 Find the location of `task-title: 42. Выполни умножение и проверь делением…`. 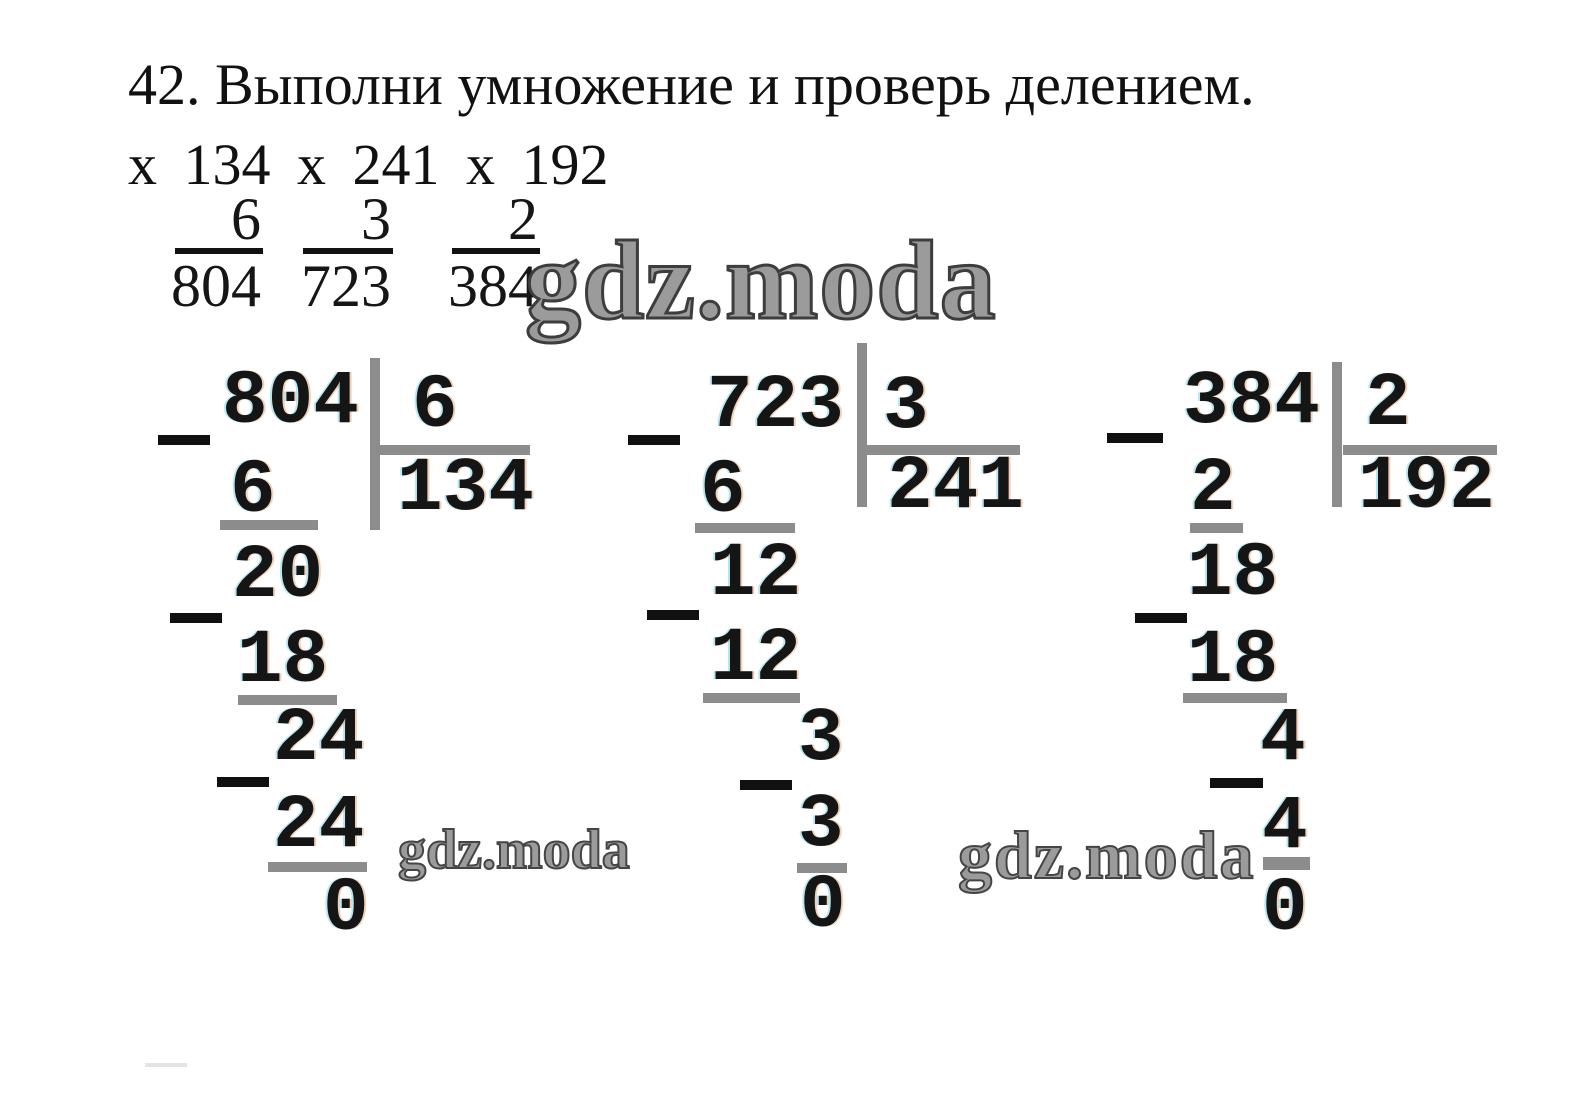

task-title: 42. Выполни умножение и проверь делением… is located at coordinates (691, 84).